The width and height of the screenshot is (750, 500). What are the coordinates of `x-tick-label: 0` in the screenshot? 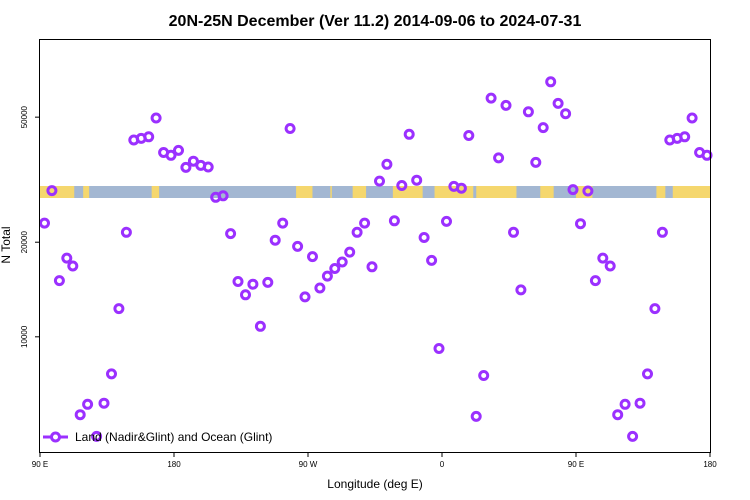 It's located at (442, 464).